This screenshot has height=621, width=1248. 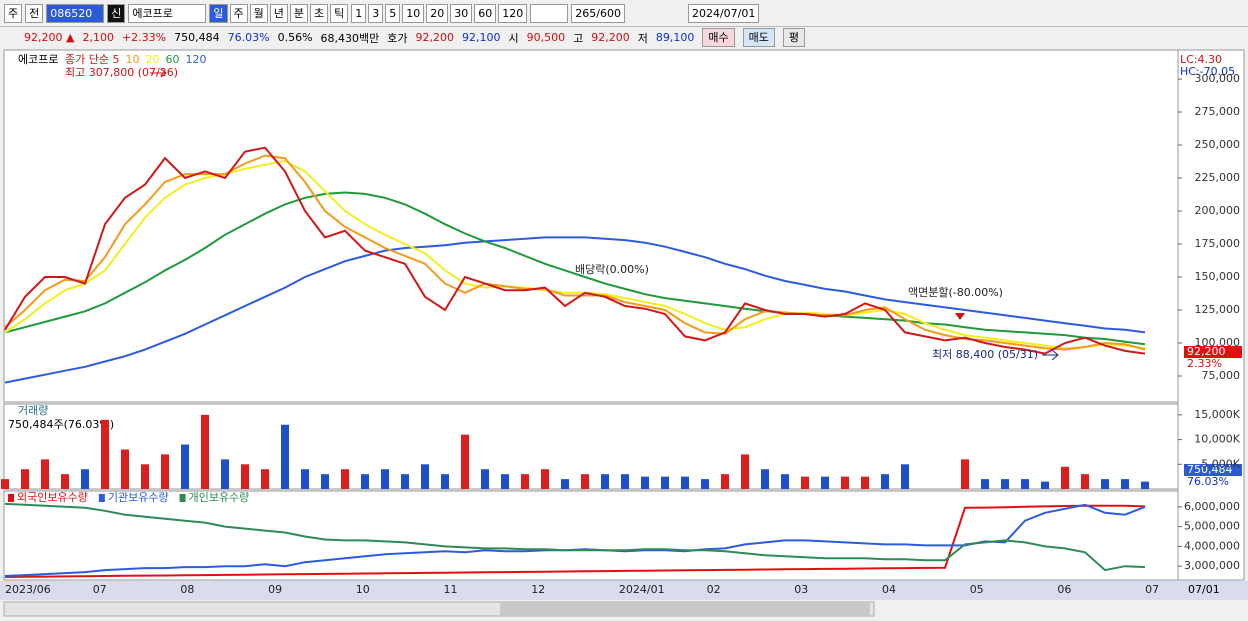 I want to click on low: 89,100, so click(x=675, y=37).